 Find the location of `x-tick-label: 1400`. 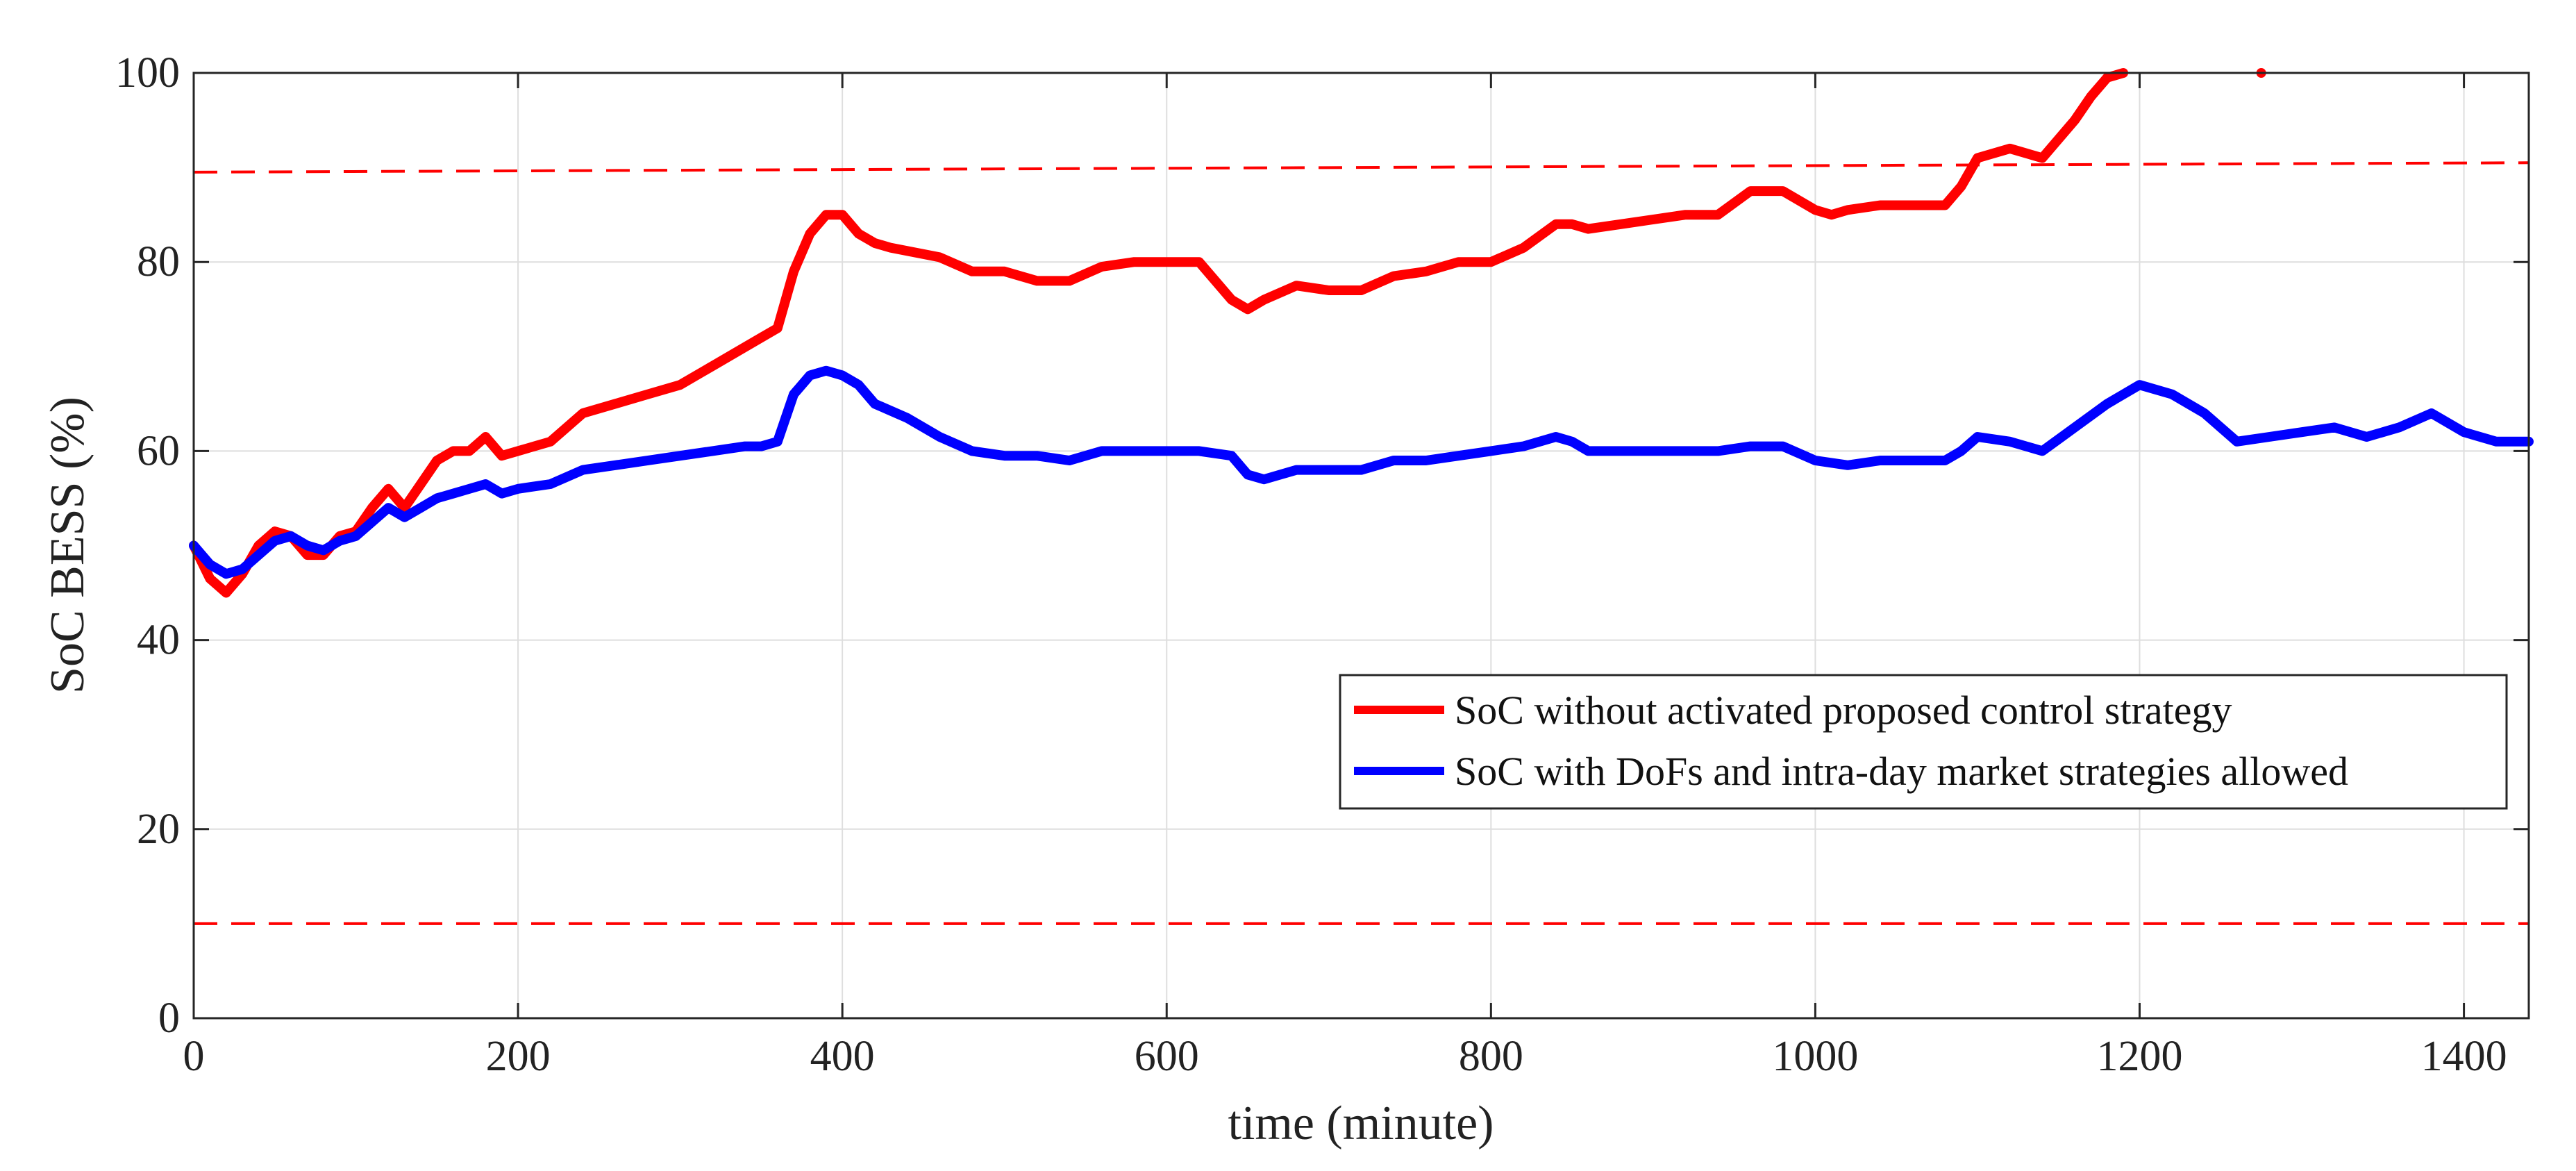

x-tick-label: 1400 is located at coordinates (2464, 1057).